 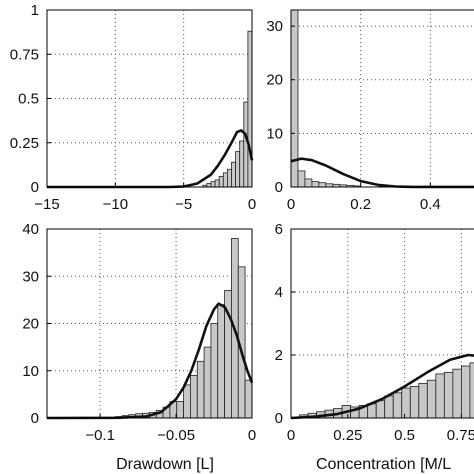 I want to click on y-tick-label: 1, so click(x=35, y=10).